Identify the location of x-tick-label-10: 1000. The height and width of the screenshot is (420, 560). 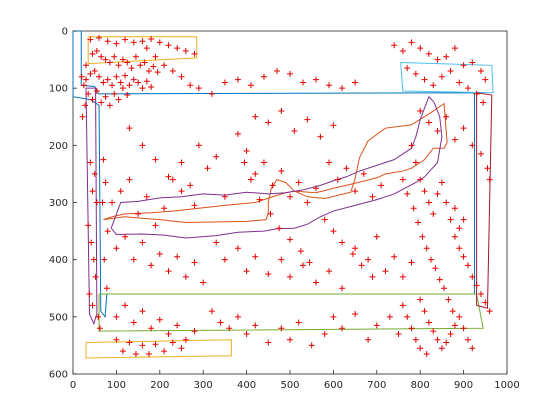
(506, 385).